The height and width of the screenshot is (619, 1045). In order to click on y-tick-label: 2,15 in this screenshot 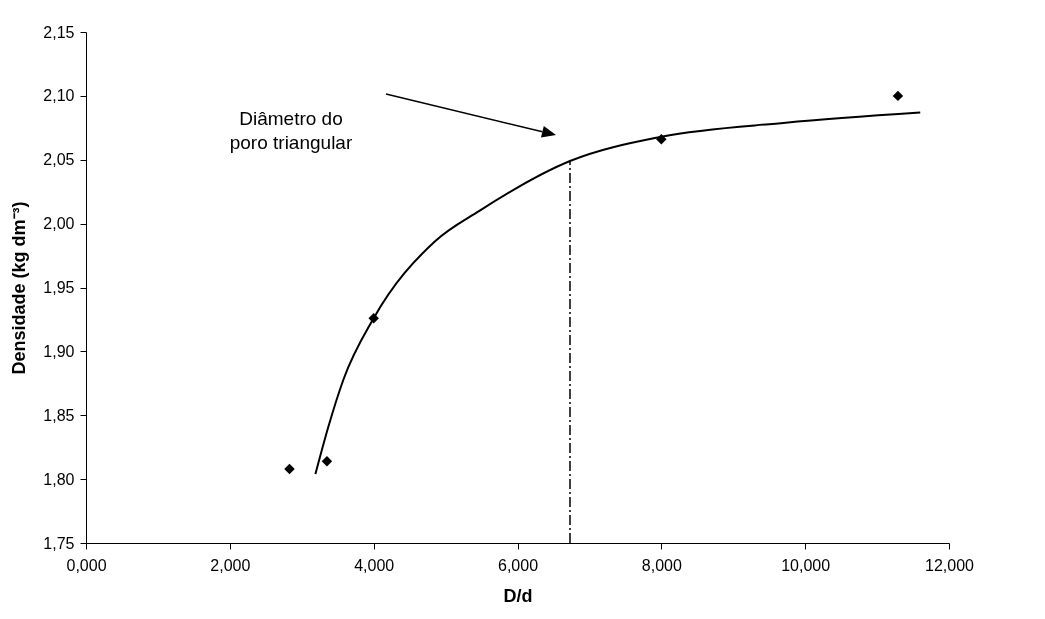, I will do `click(59, 32)`.